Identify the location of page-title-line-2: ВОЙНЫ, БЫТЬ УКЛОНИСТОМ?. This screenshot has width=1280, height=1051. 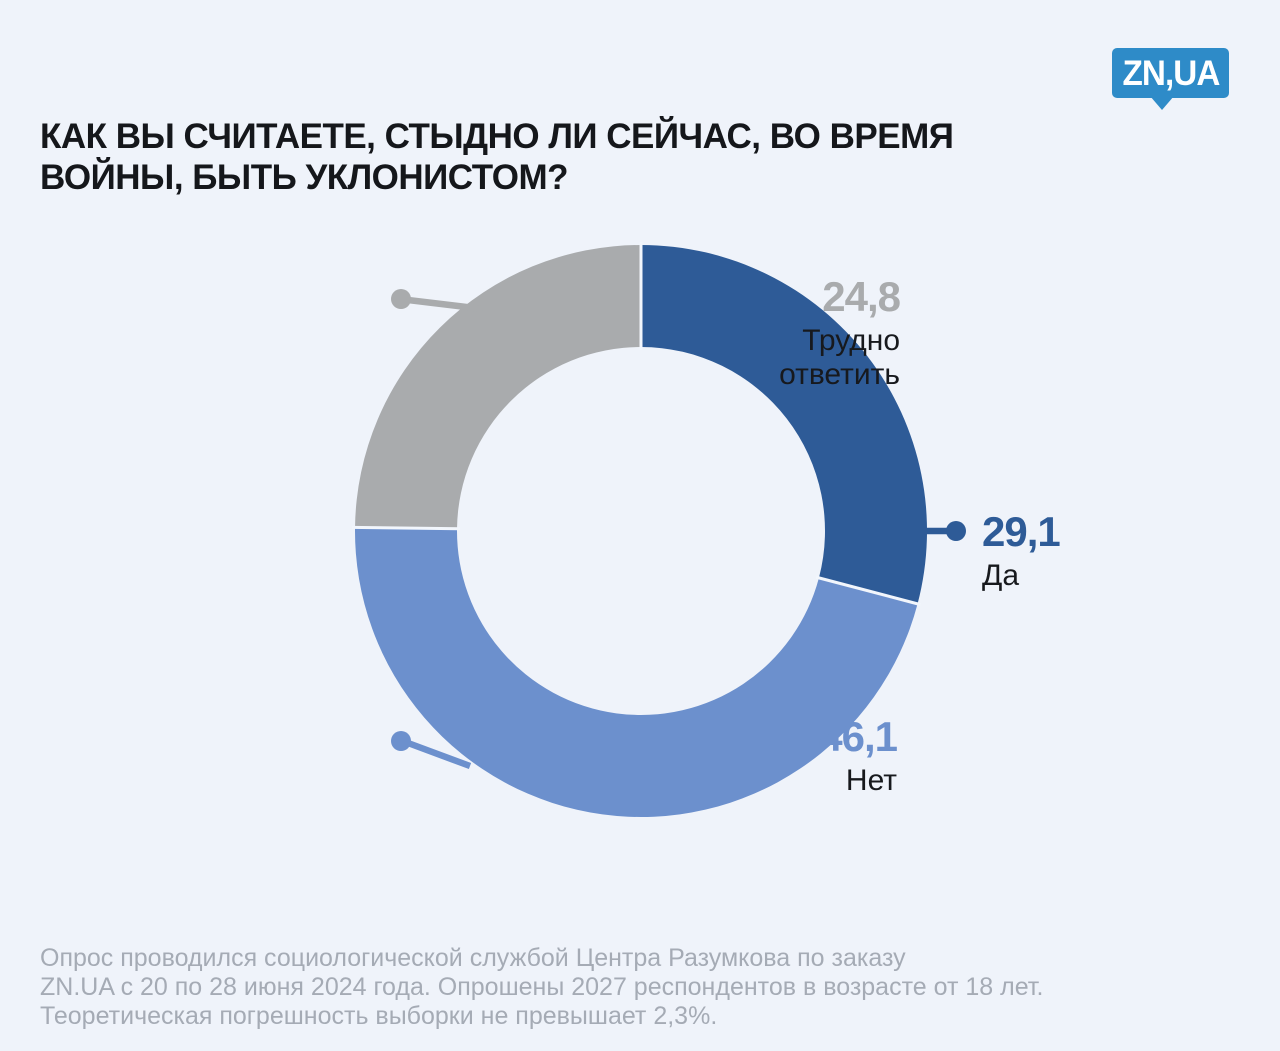
(304, 177).